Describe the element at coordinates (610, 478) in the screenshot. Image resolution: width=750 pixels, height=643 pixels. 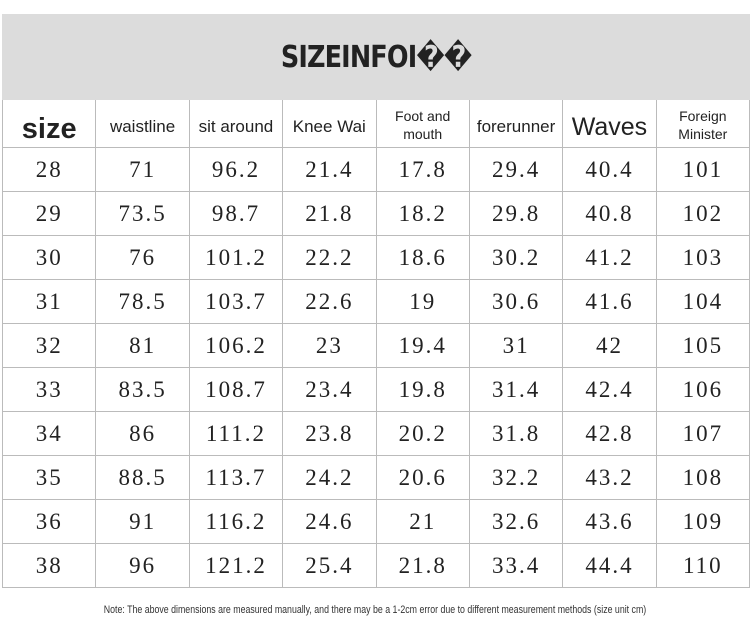
I see `table-cell: 43.2` at that location.